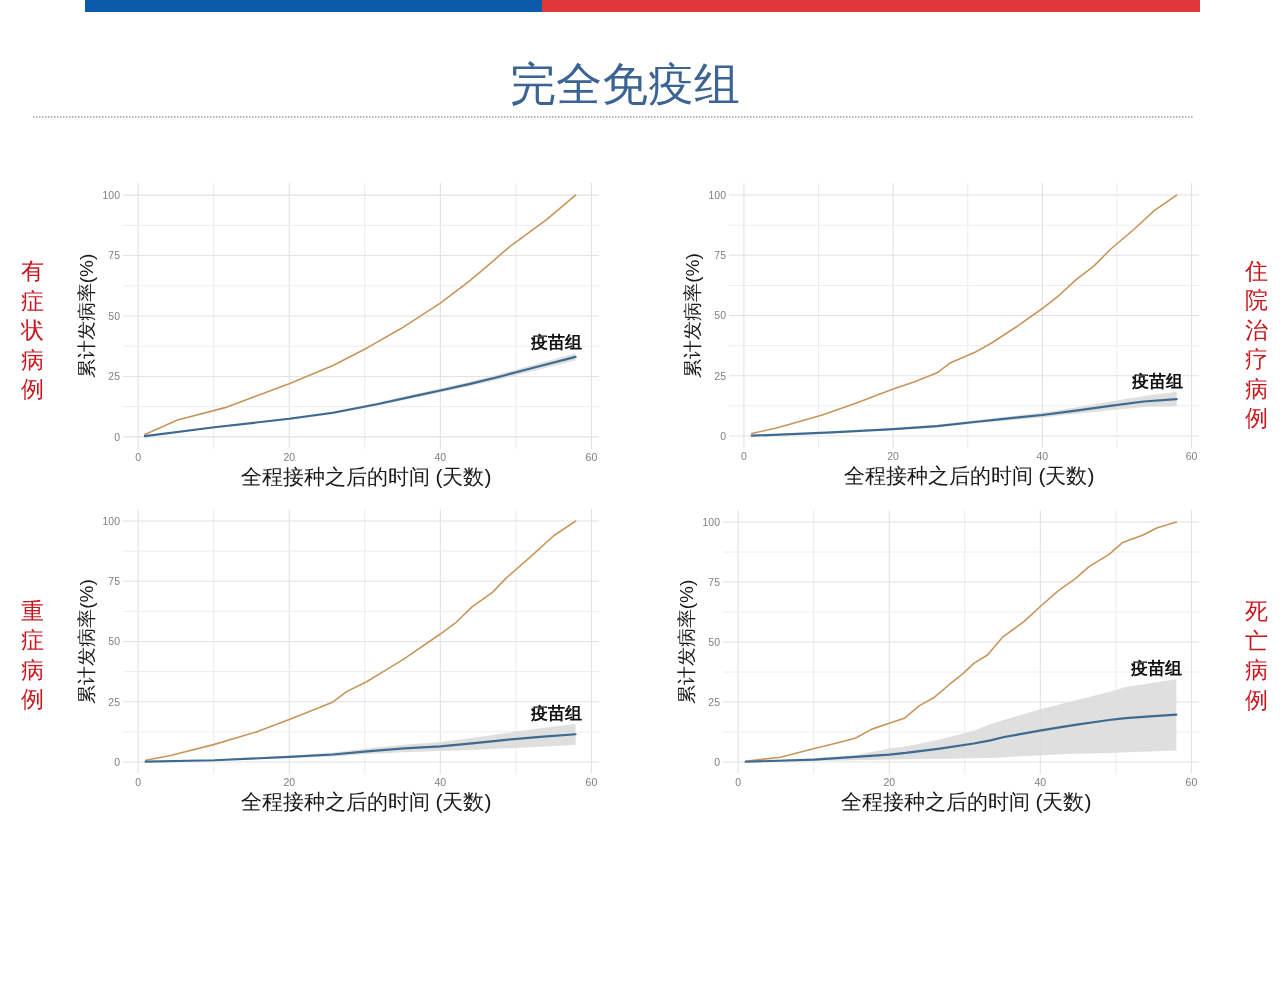 This screenshot has width=1280, height=988. What do you see at coordinates (1256, 656) in the screenshot?
I see `y2-axis-title: 死亡病例` at bounding box center [1256, 656].